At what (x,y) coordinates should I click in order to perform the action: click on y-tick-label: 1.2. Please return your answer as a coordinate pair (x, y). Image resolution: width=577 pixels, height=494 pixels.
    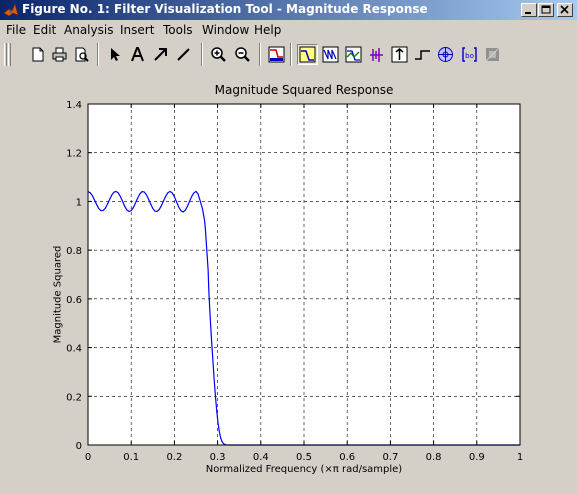
    Looking at the image, I should click on (74, 154).